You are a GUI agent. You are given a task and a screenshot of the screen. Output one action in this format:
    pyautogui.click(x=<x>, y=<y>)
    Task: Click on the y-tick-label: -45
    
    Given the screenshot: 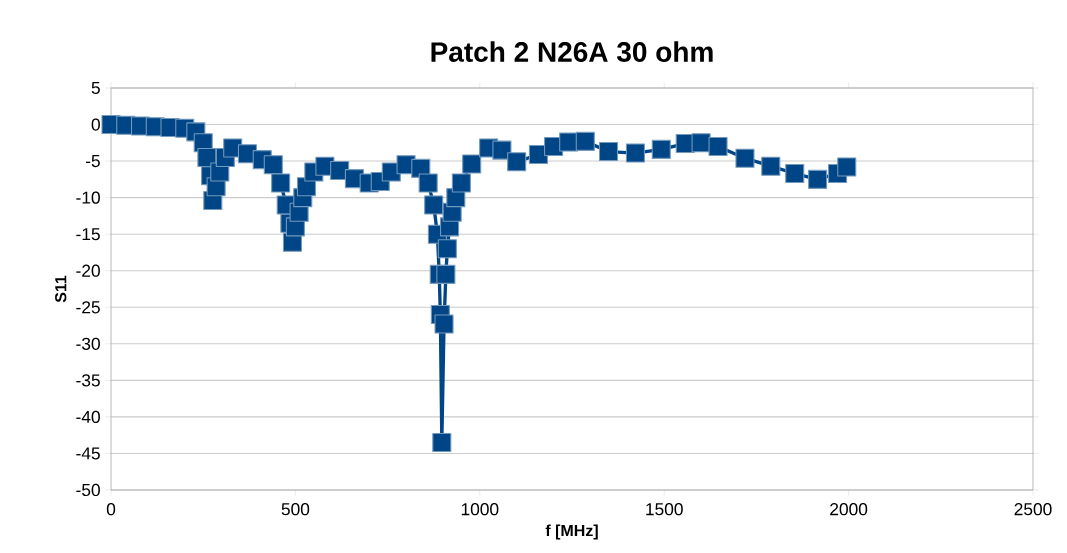 What is the action you would take?
    pyautogui.click(x=88, y=453)
    